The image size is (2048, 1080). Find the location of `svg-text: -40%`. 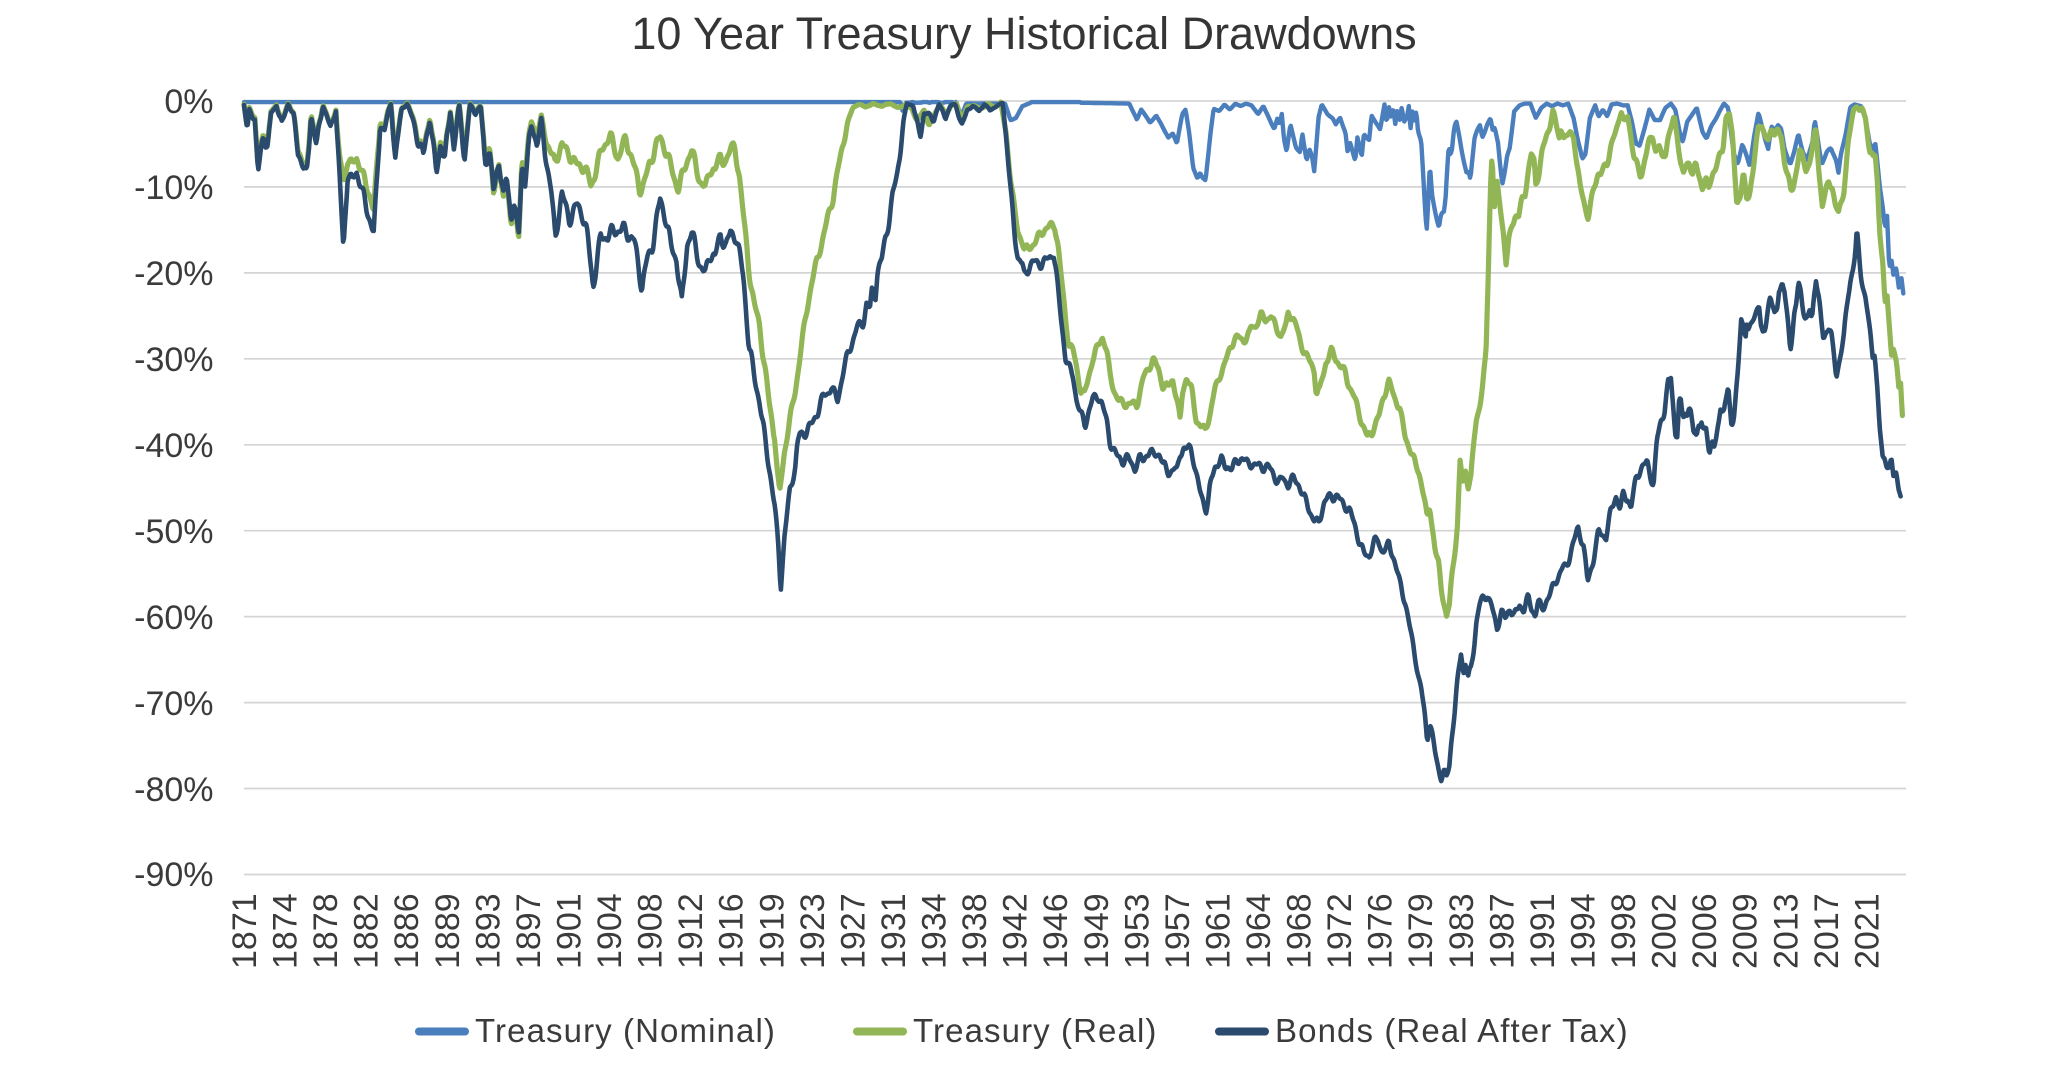

svg-text: -40% is located at coordinates (173, 446).